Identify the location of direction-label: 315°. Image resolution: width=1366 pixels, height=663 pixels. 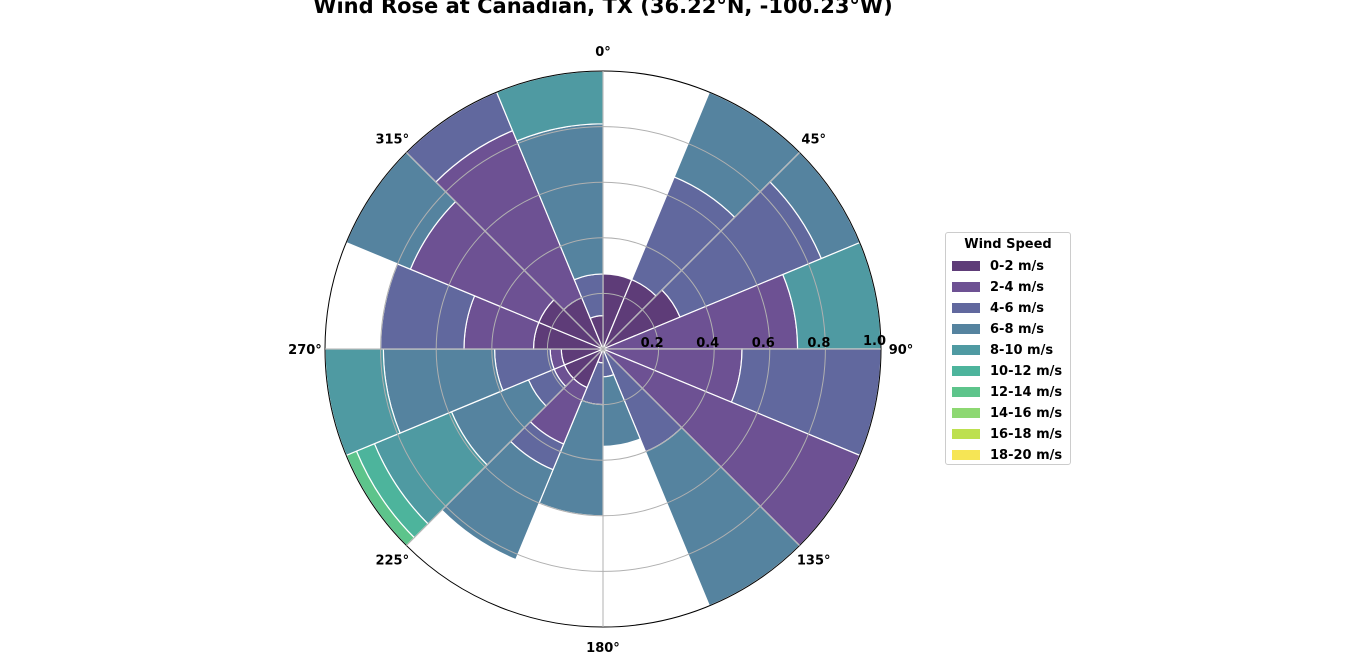
(392, 139).